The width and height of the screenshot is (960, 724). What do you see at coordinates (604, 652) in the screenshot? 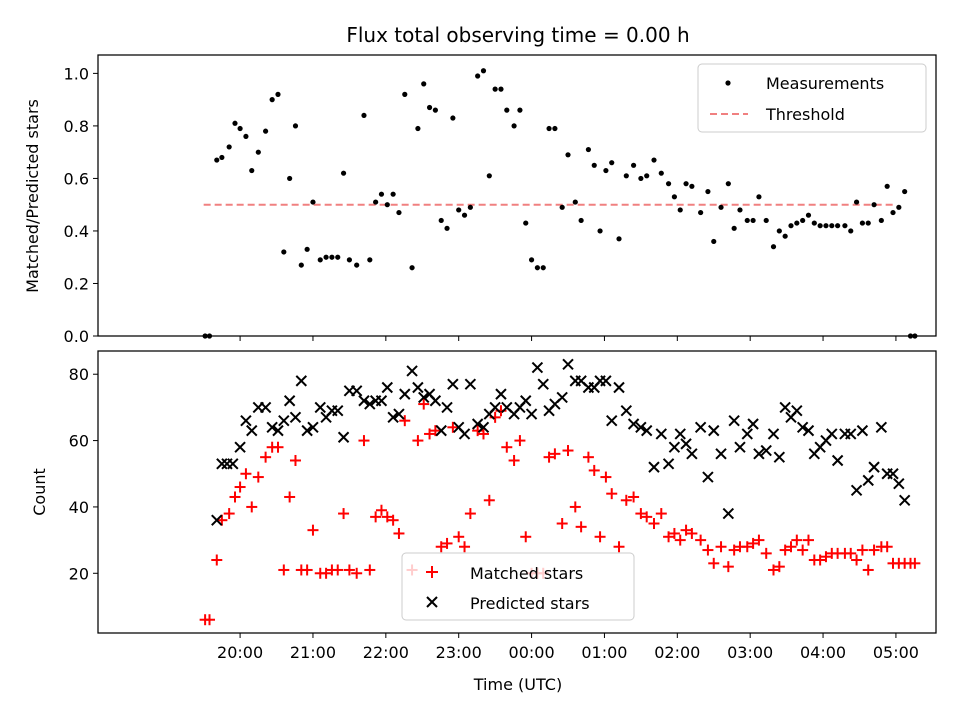
I see `bottom-xtick-label-5: 01:00` at bounding box center [604, 652].